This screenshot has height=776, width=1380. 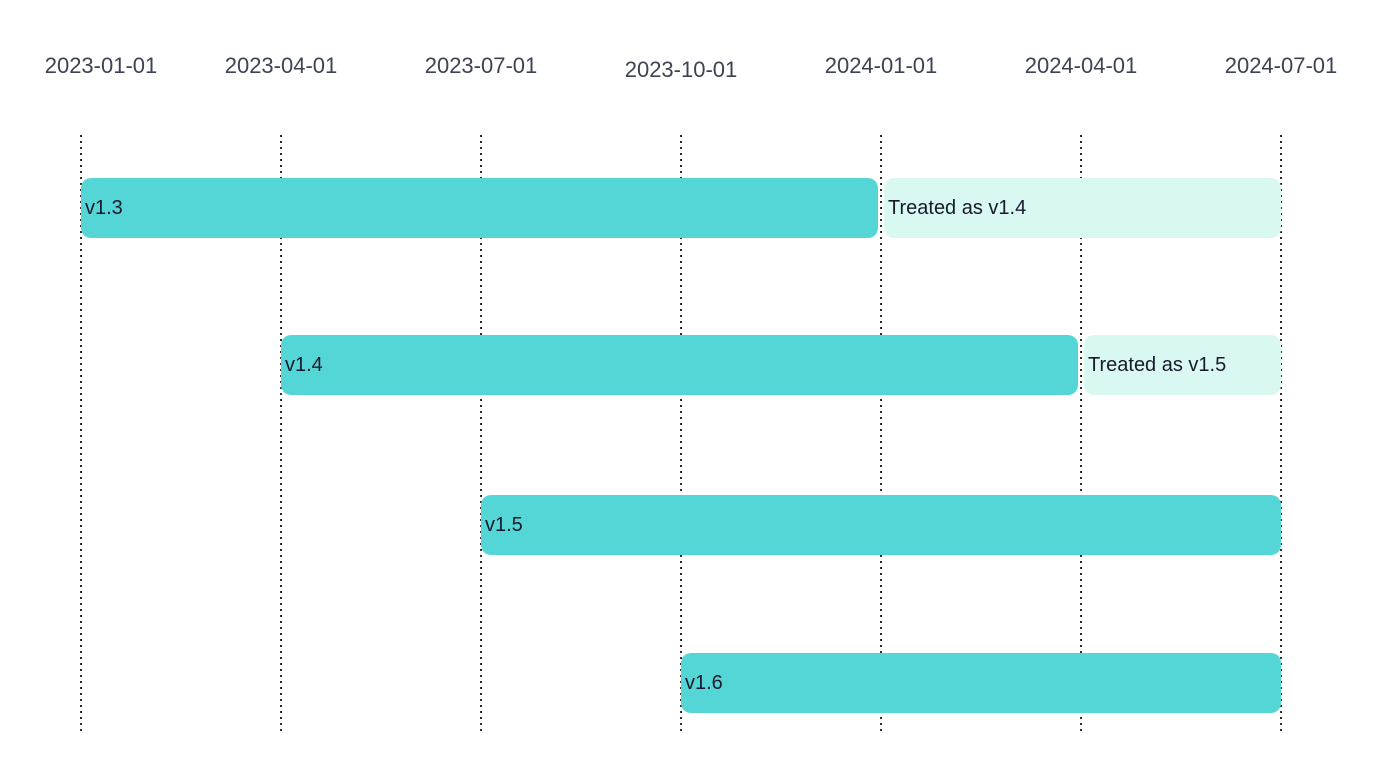 I want to click on gantt-bar-treated-as-v1-5: Treated as v1.5, so click(x=1182, y=365).